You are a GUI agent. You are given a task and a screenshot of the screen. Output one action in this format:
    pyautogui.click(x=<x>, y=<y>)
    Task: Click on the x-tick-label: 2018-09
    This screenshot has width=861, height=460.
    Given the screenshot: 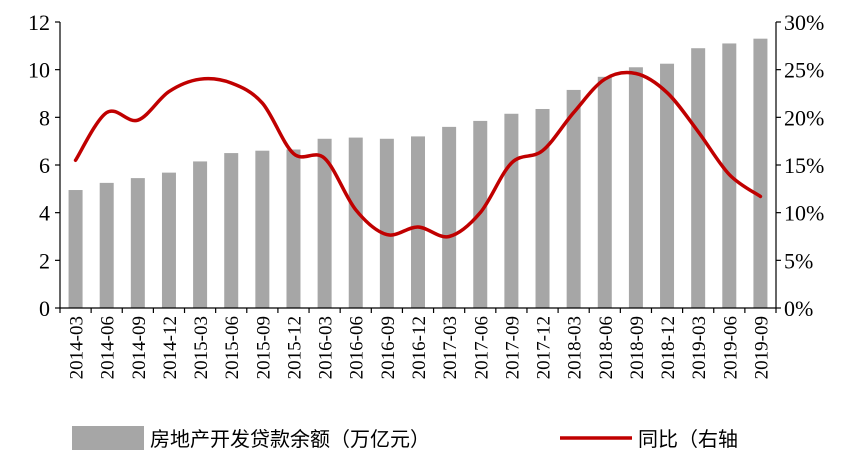 What is the action you would take?
    pyautogui.click(x=637, y=347)
    